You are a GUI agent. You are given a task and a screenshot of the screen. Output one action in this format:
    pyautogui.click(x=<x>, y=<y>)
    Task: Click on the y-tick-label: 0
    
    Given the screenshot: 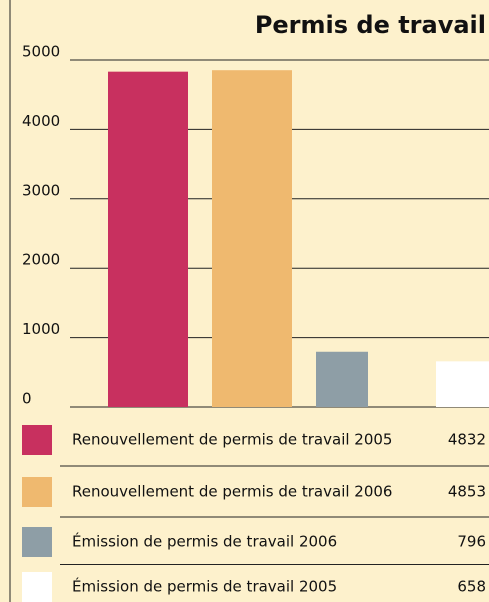 What is the action you would take?
    pyautogui.click(x=27, y=399)
    